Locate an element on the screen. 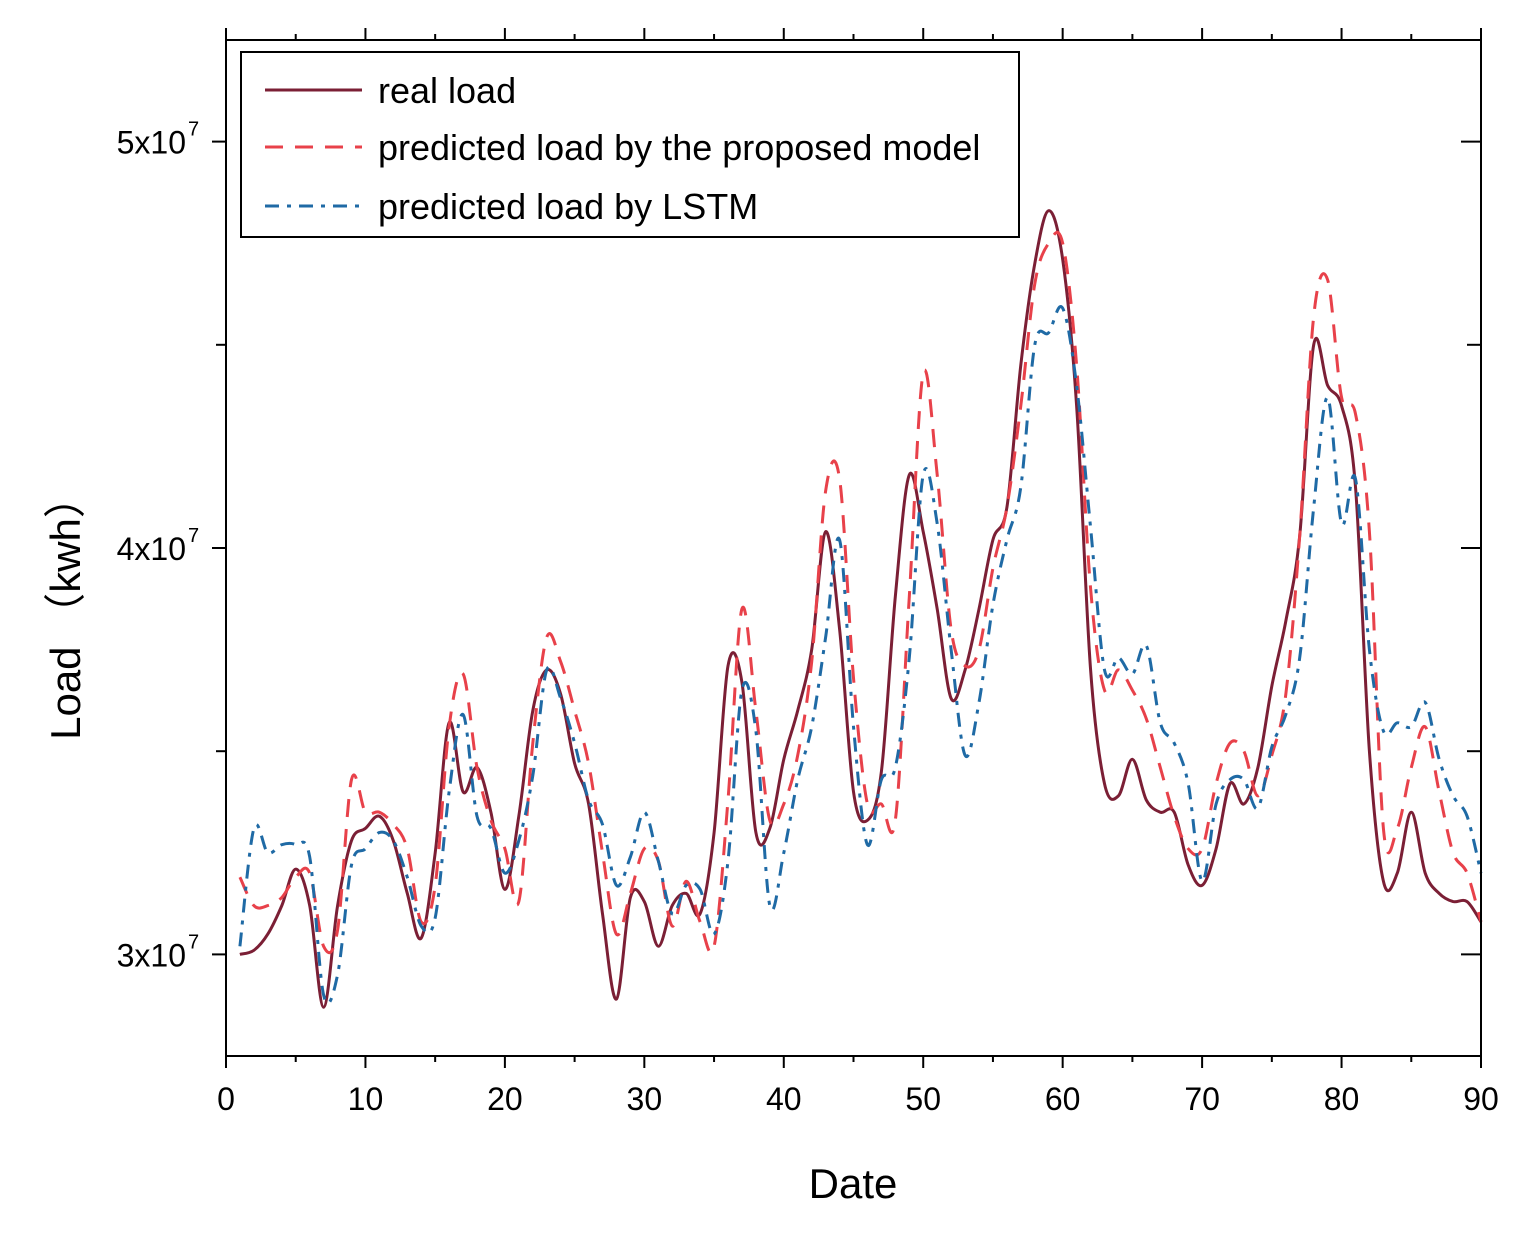  x-tick-label: 50 is located at coordinates (923, 1099).